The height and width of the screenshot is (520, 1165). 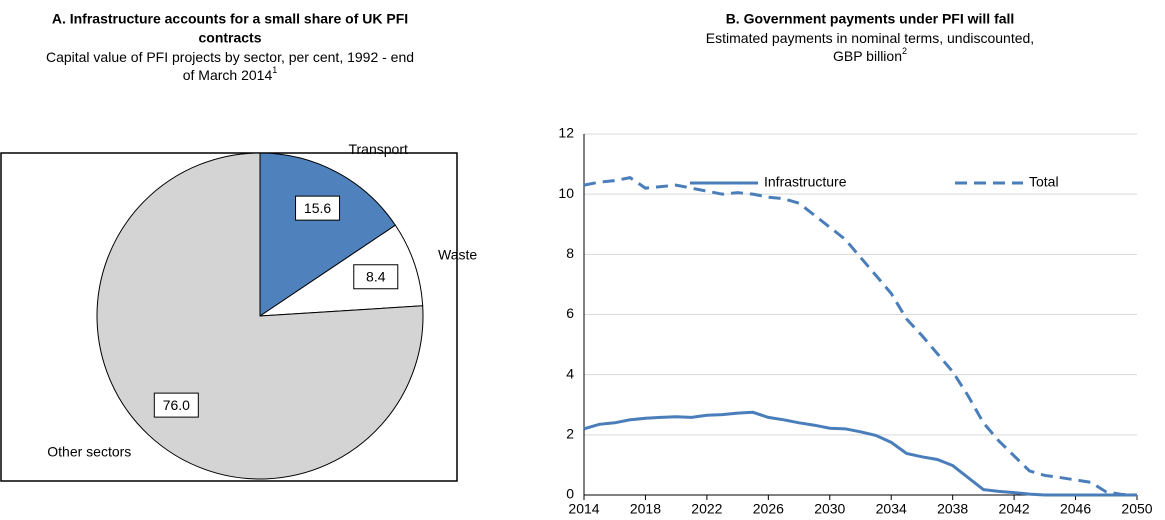 I want to click on x-tick-label: 2018, so click(x=645, y=509).